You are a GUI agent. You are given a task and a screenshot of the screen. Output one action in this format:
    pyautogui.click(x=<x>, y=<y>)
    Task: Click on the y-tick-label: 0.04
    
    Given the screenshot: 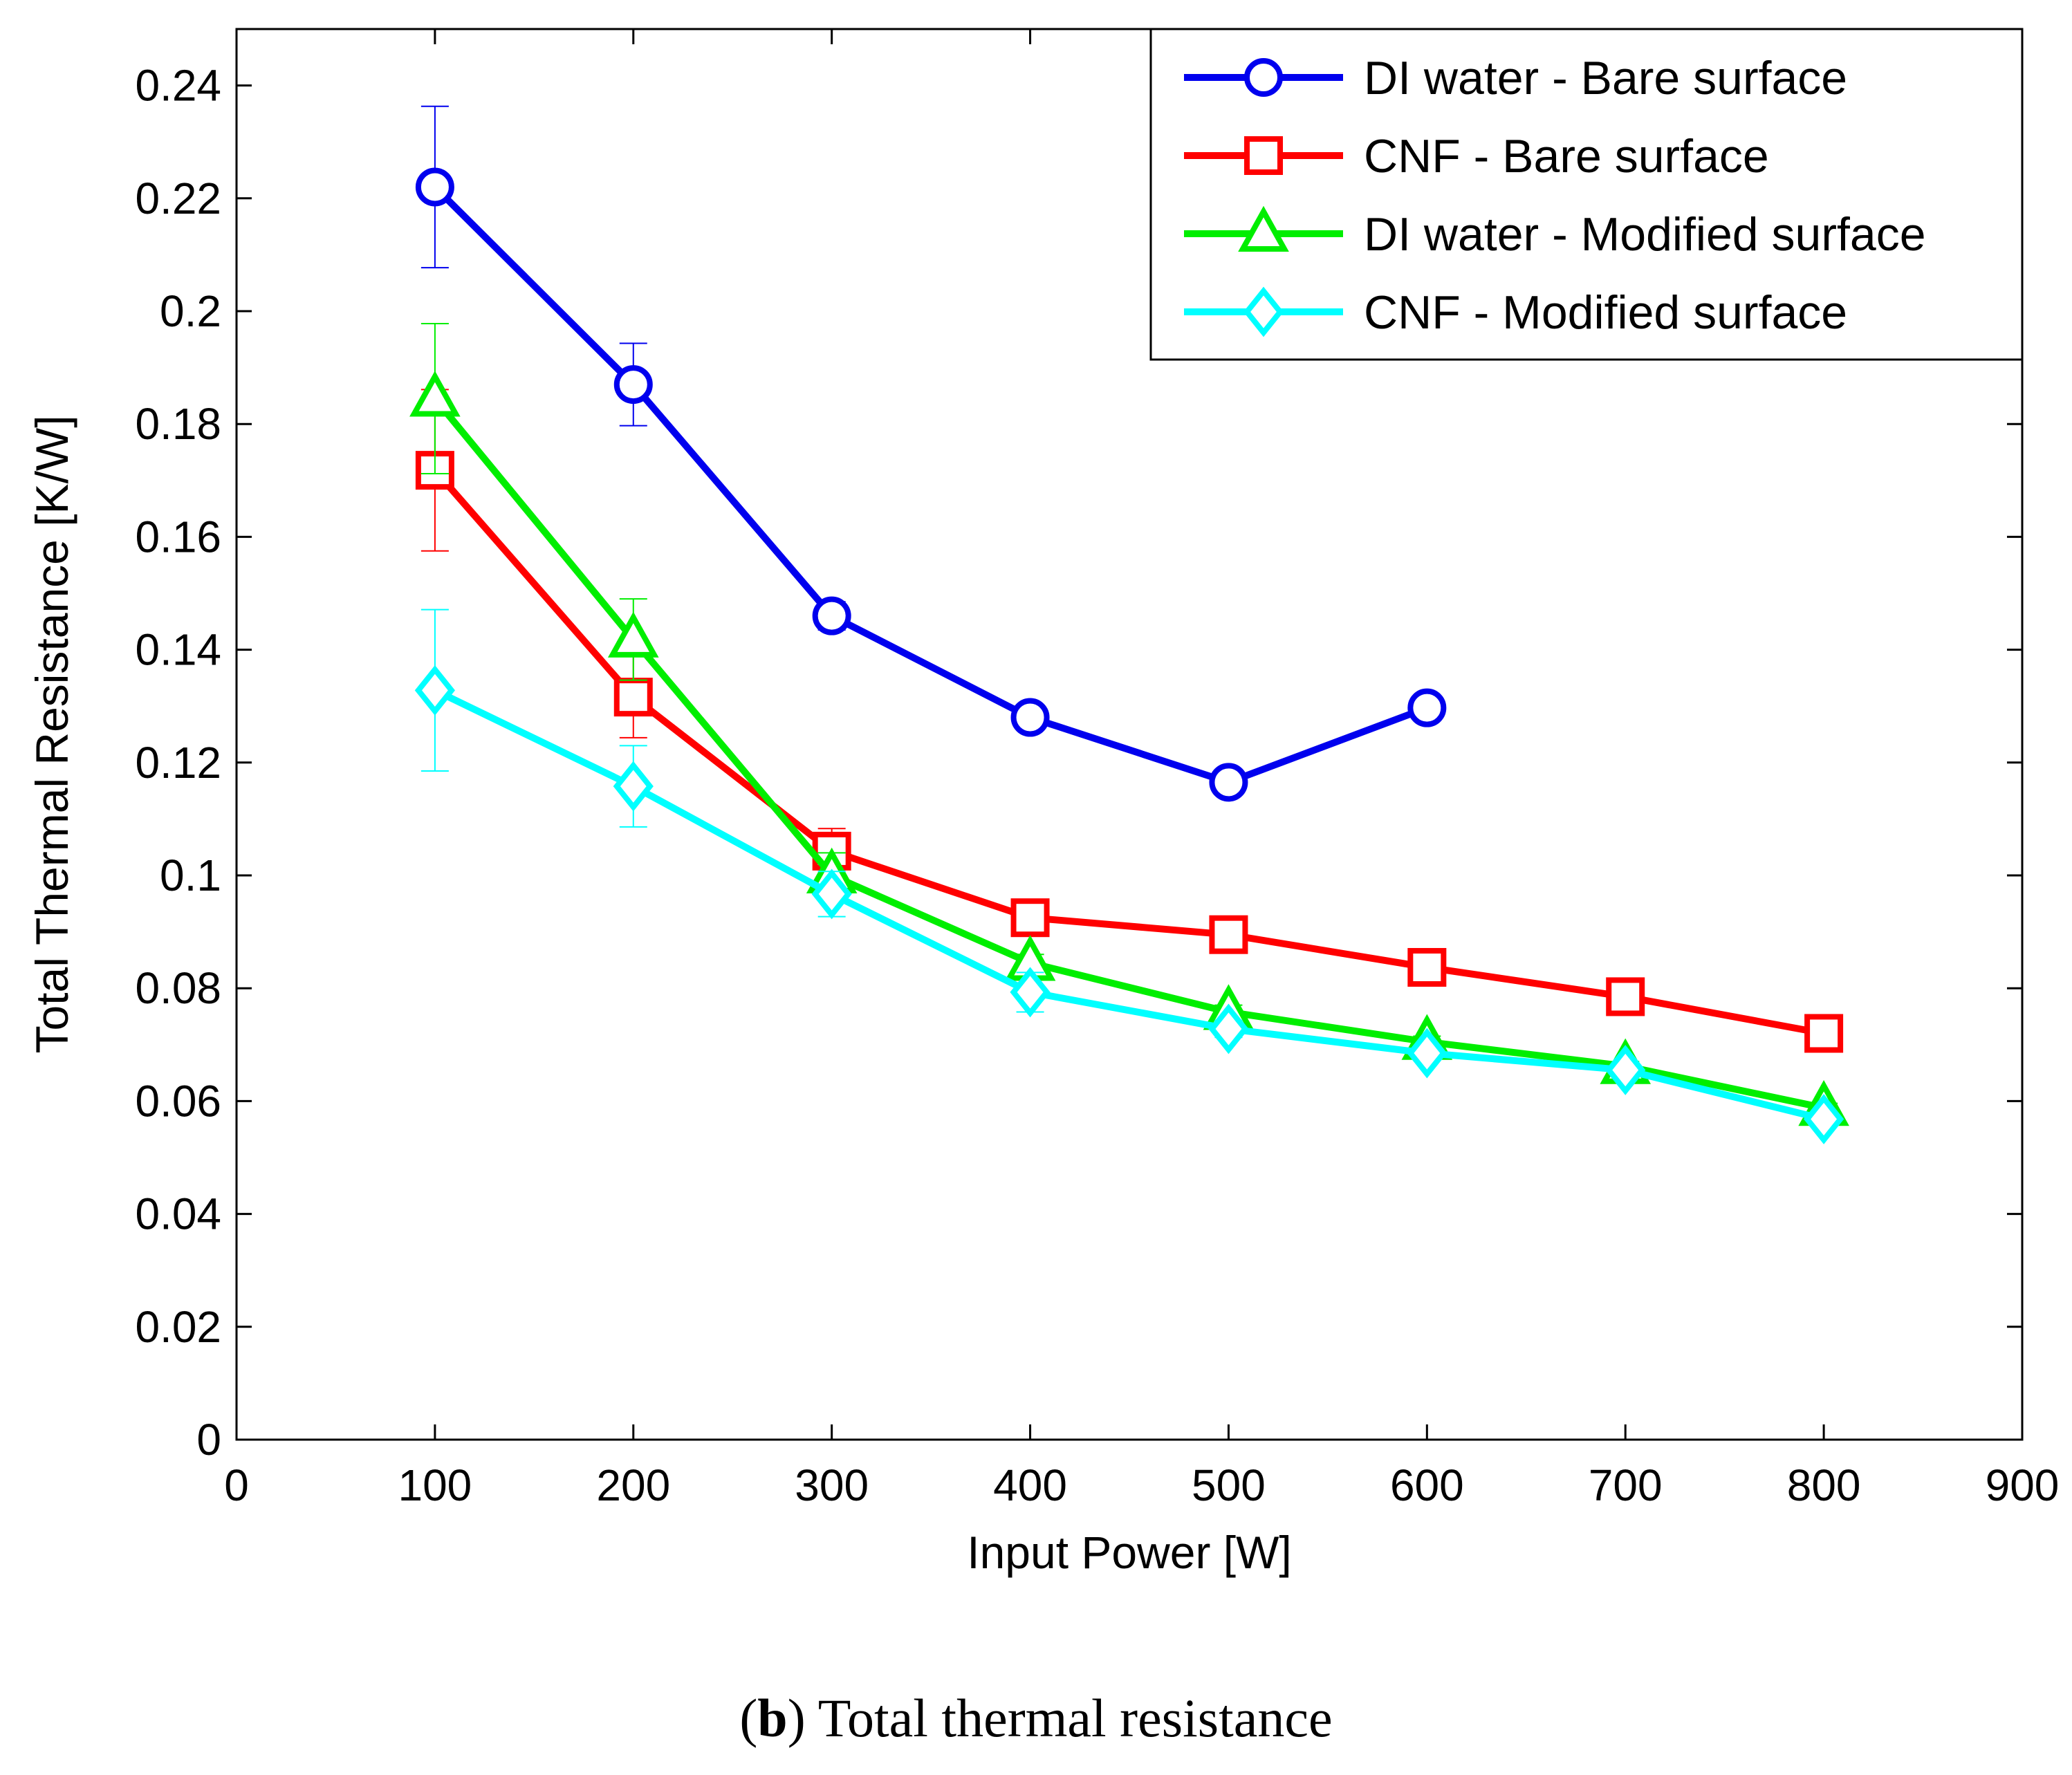 What is the action you would take?
    pyautogui.click(x=178, y=1214)
    